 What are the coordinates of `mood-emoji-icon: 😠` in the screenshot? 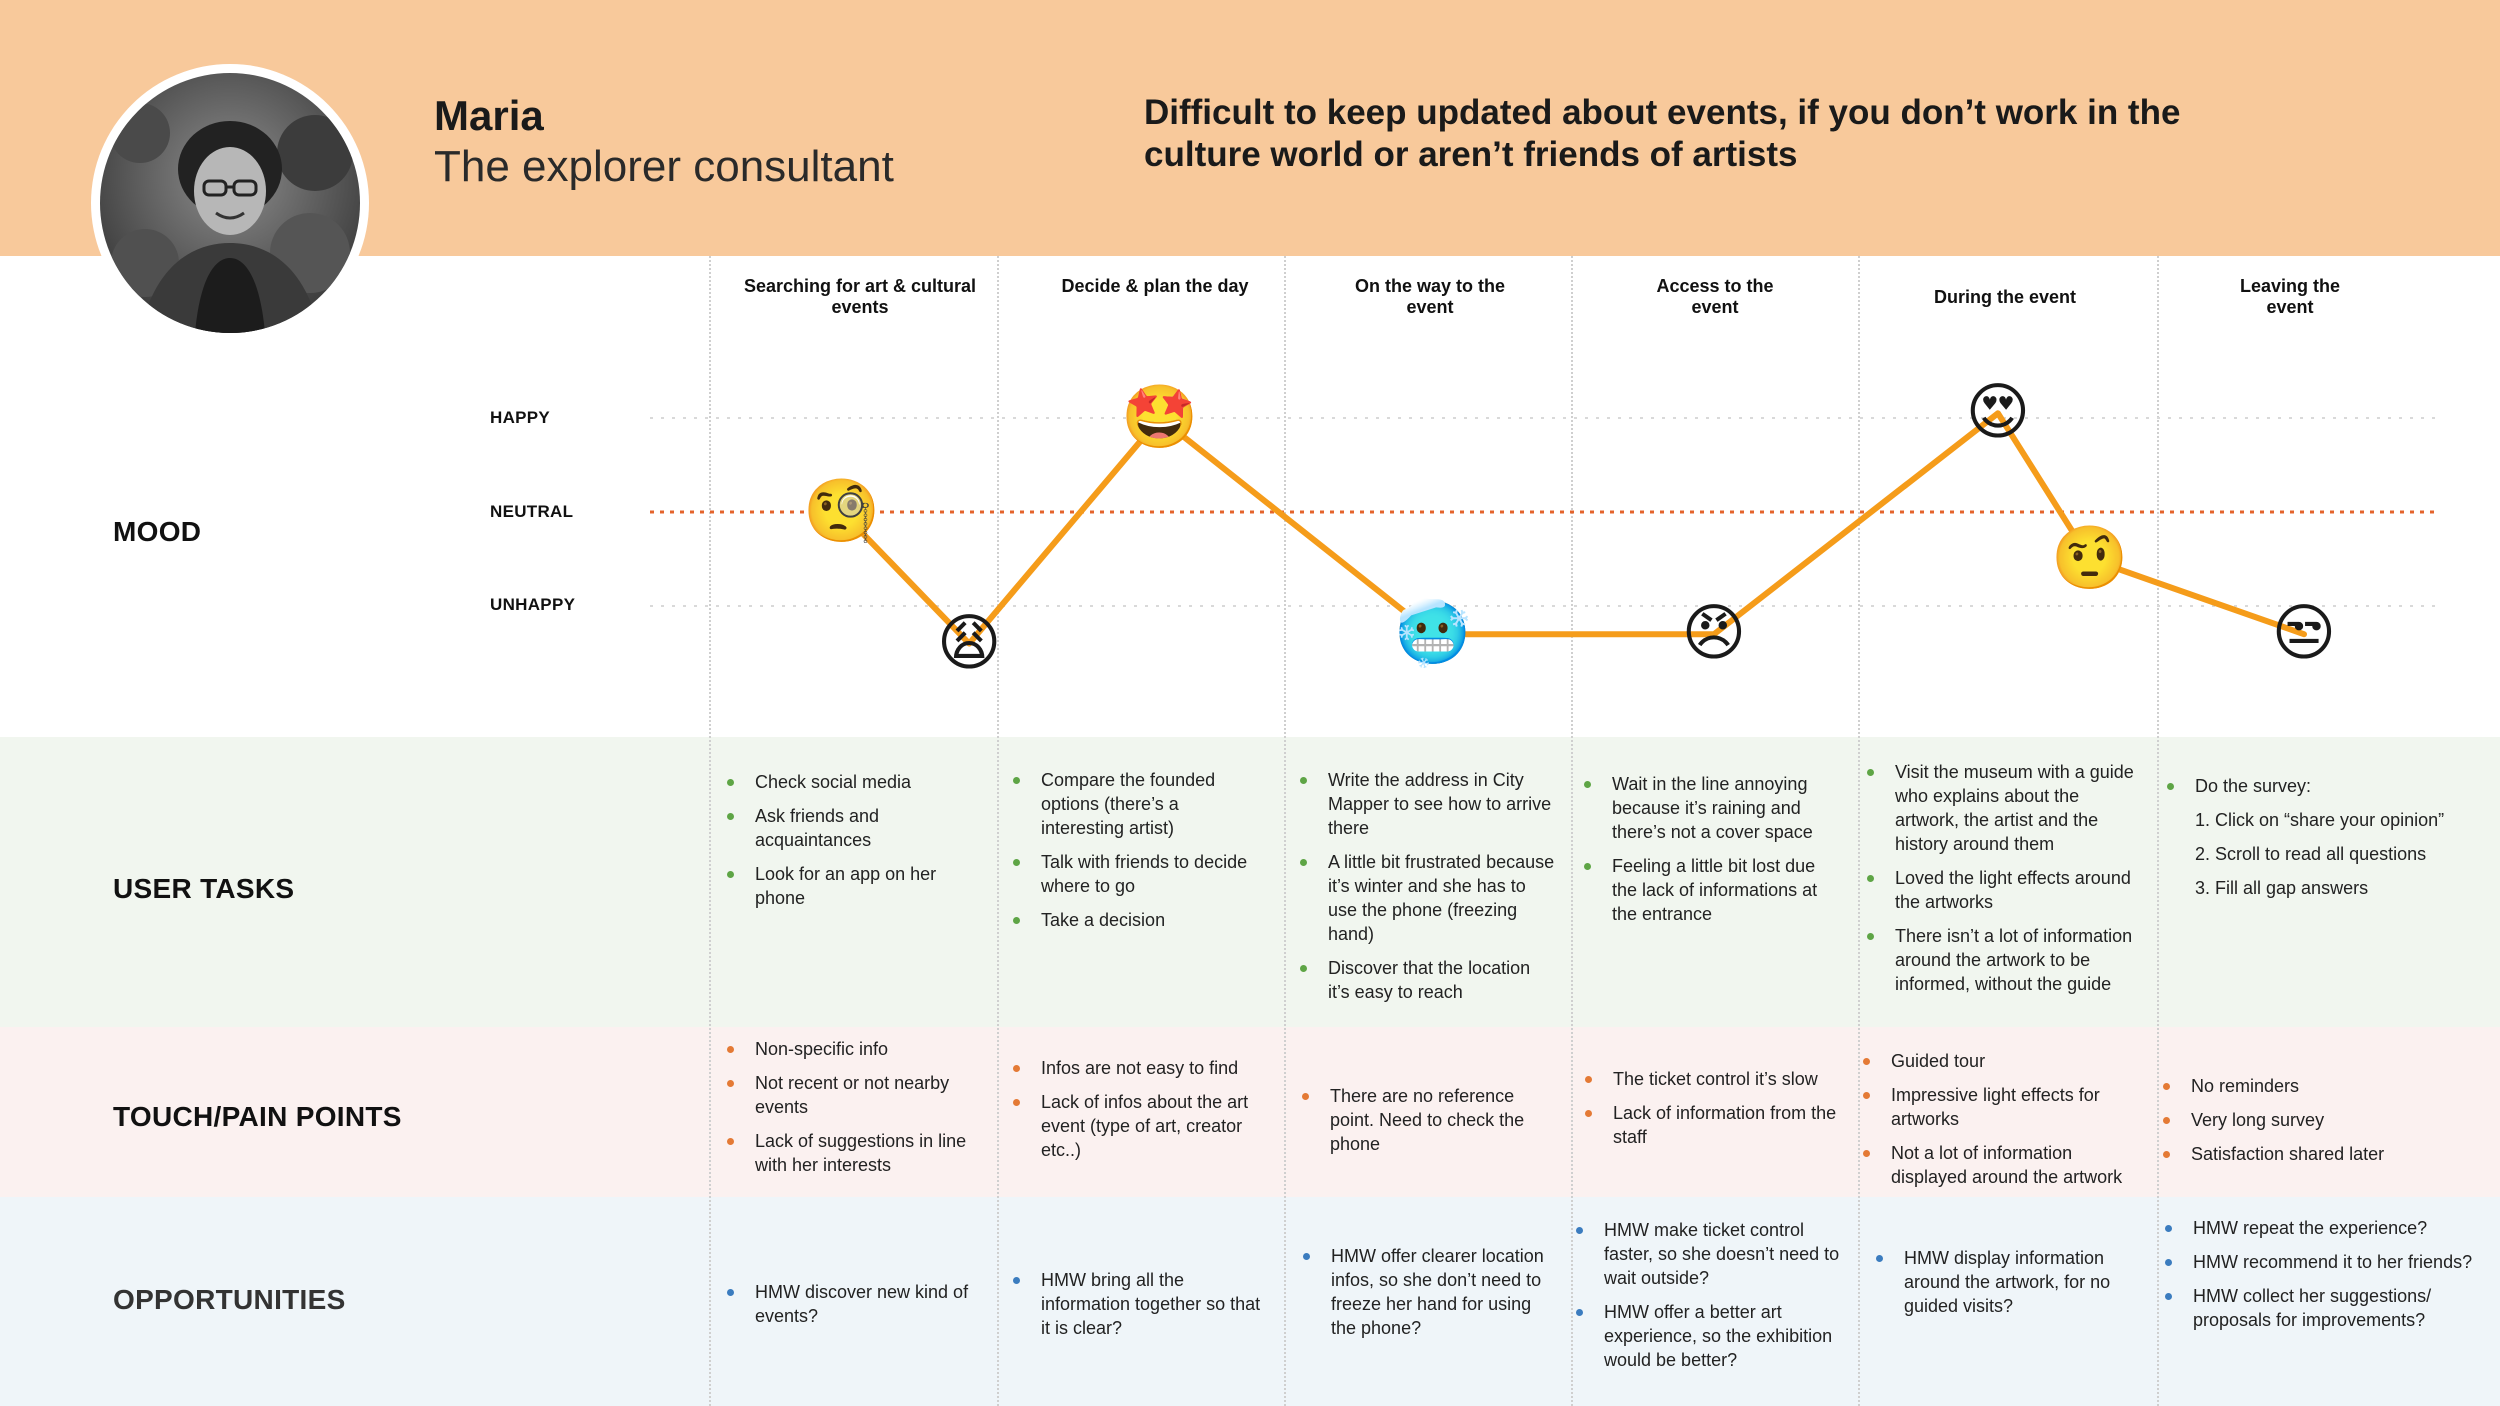 It's located at (1714, 634).